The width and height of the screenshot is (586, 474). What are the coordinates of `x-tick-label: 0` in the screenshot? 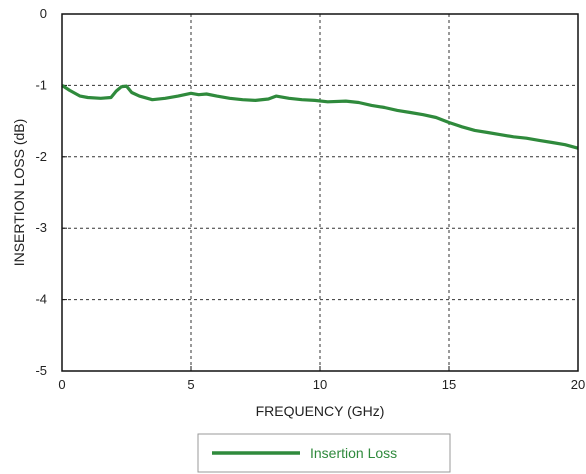 It's located at (61, 384).